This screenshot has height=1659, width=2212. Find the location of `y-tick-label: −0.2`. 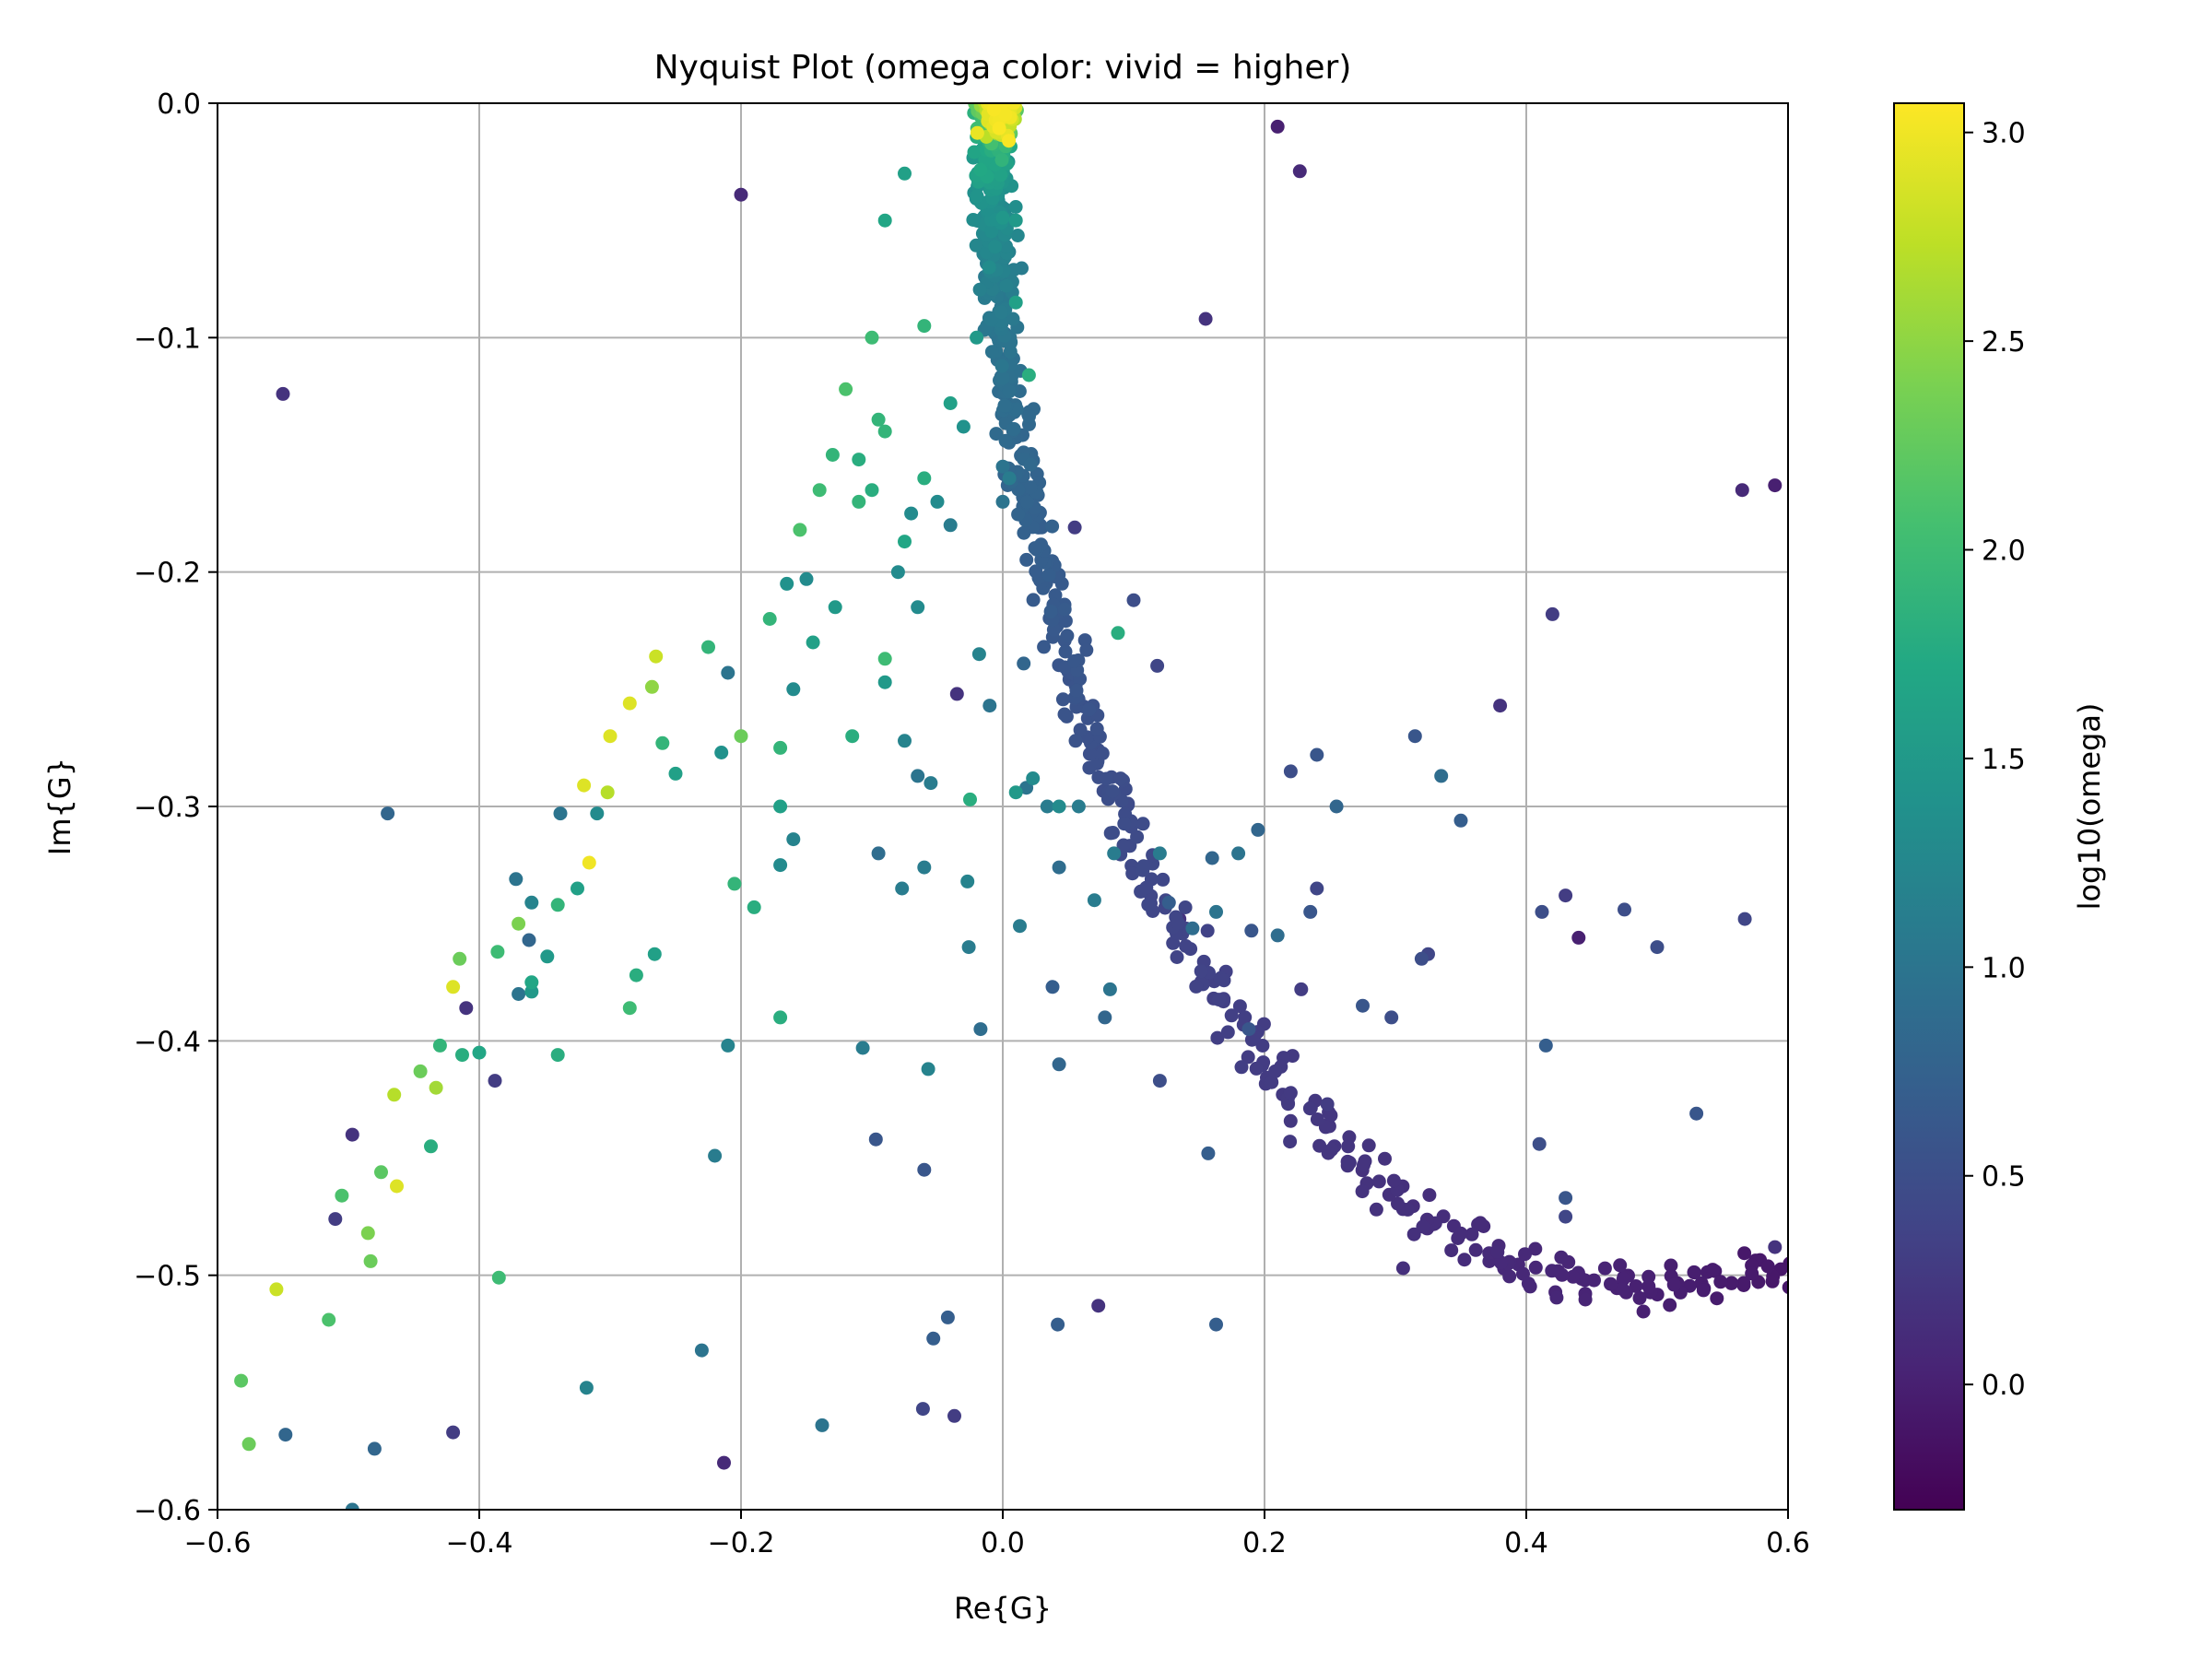

y-tick-label: −0.2 is located at coordinates (167, 574).